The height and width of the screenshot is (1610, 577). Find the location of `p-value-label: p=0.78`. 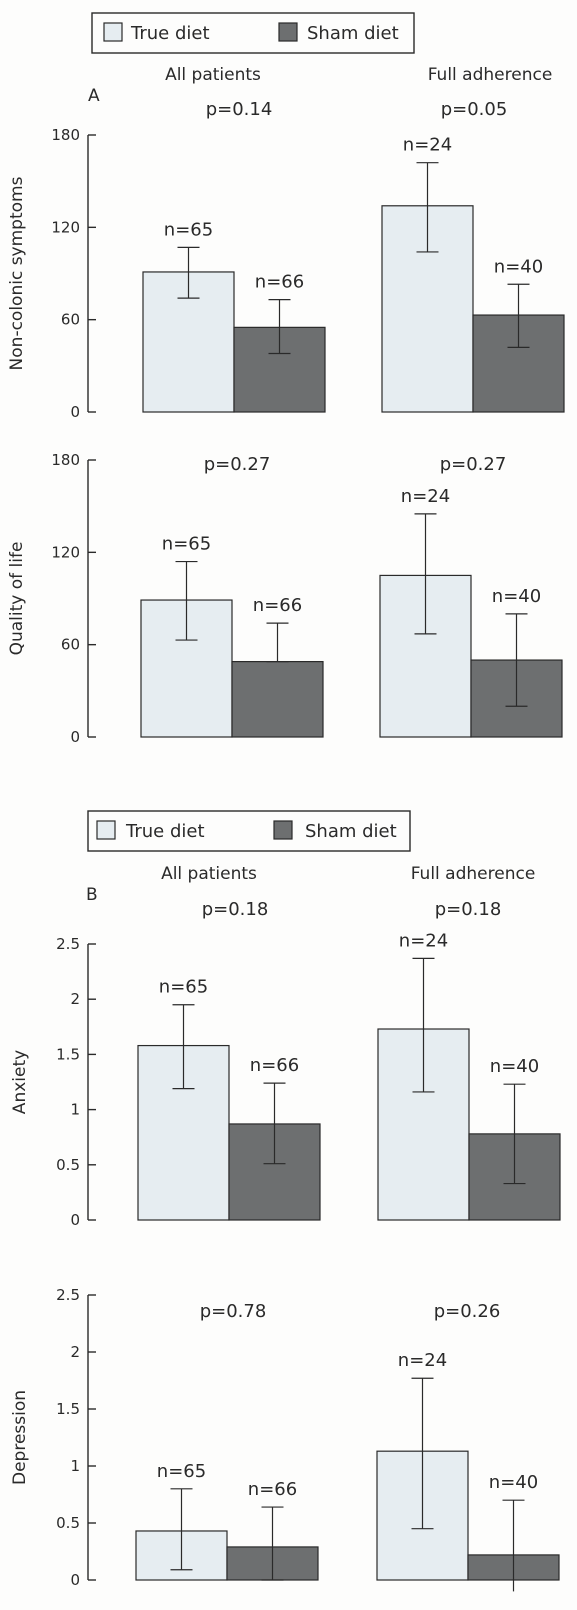

p-value-label: p=0.78 is located at coordinates (233, 1311).